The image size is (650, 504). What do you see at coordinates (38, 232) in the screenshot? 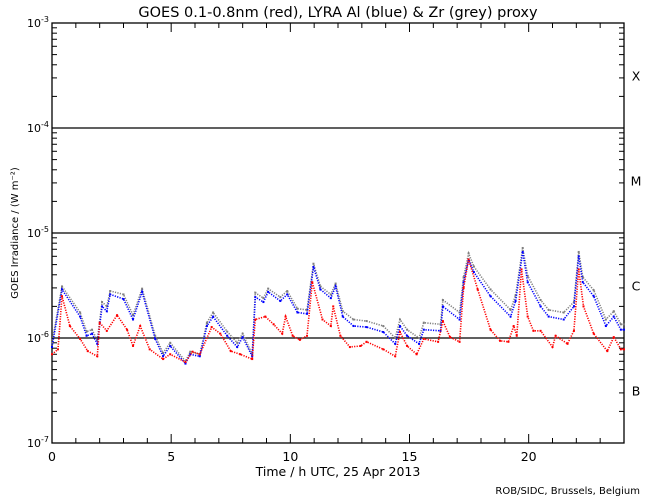
I see `y-tick-label: 10⁻⁵` at bounding box center [38, 232].